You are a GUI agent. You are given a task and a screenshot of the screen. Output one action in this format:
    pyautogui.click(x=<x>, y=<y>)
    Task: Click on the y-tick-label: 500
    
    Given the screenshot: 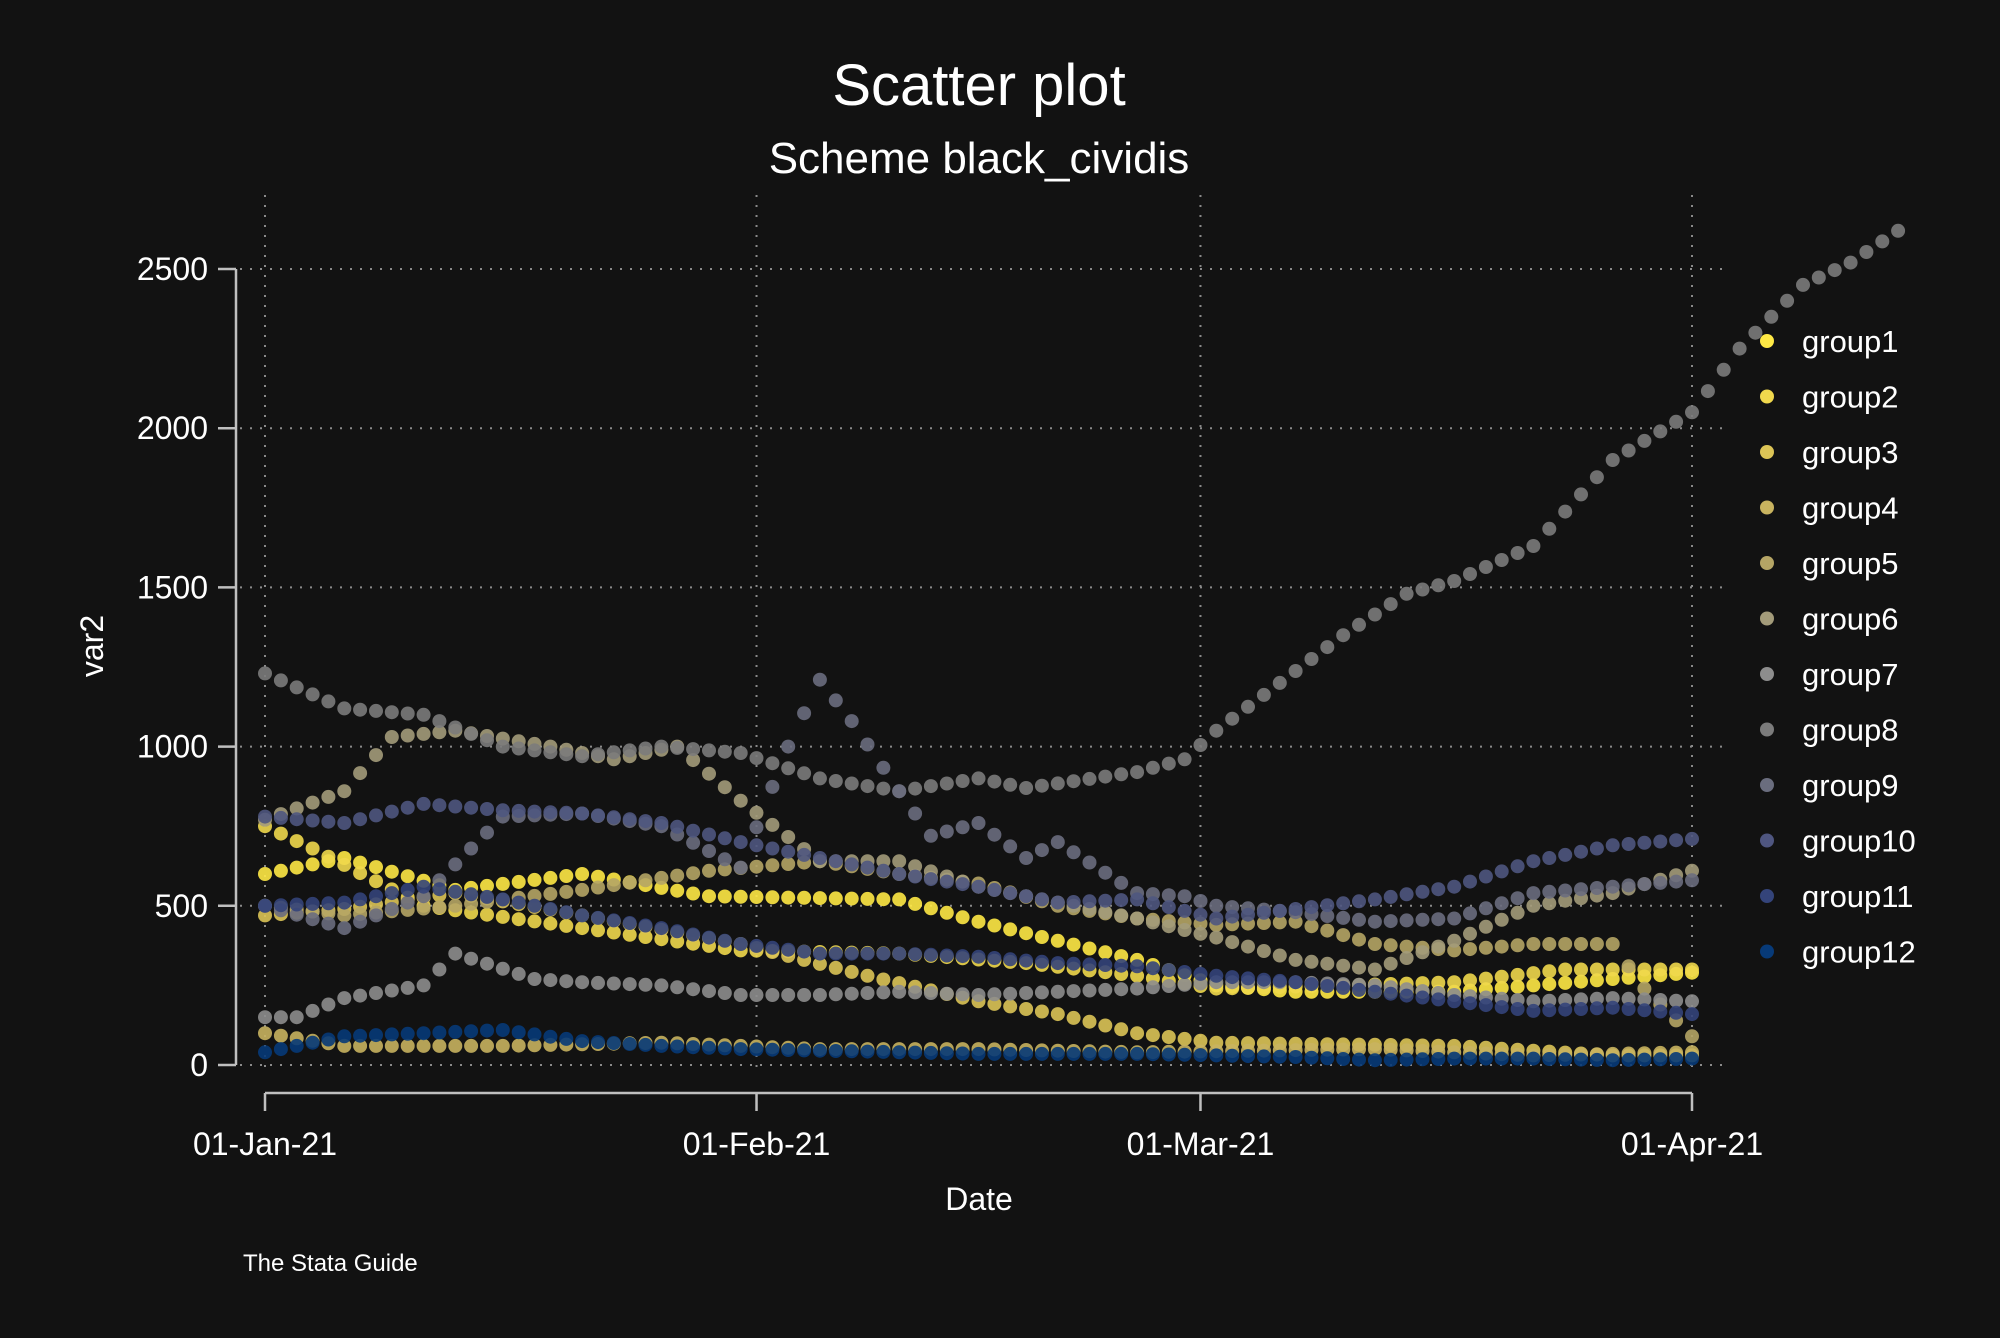 What is the action you would take?
    pyautogui.click(x=181, y=906)
    